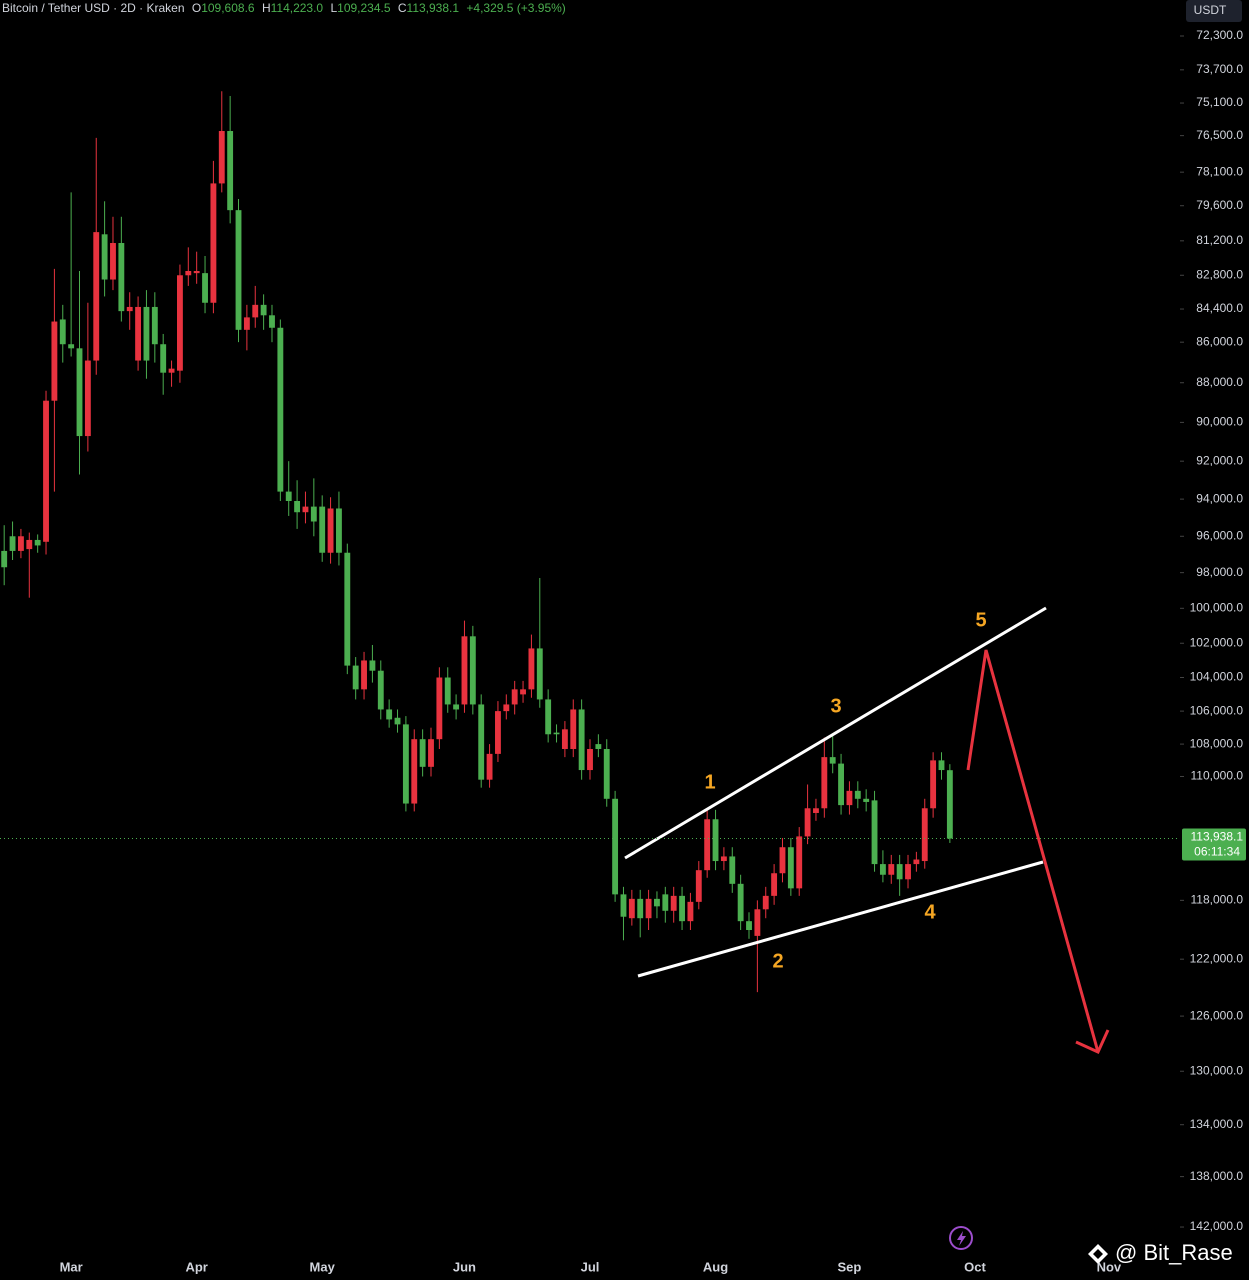  I want to click on ohlc-value: 109,234.5, so click(364, 8).